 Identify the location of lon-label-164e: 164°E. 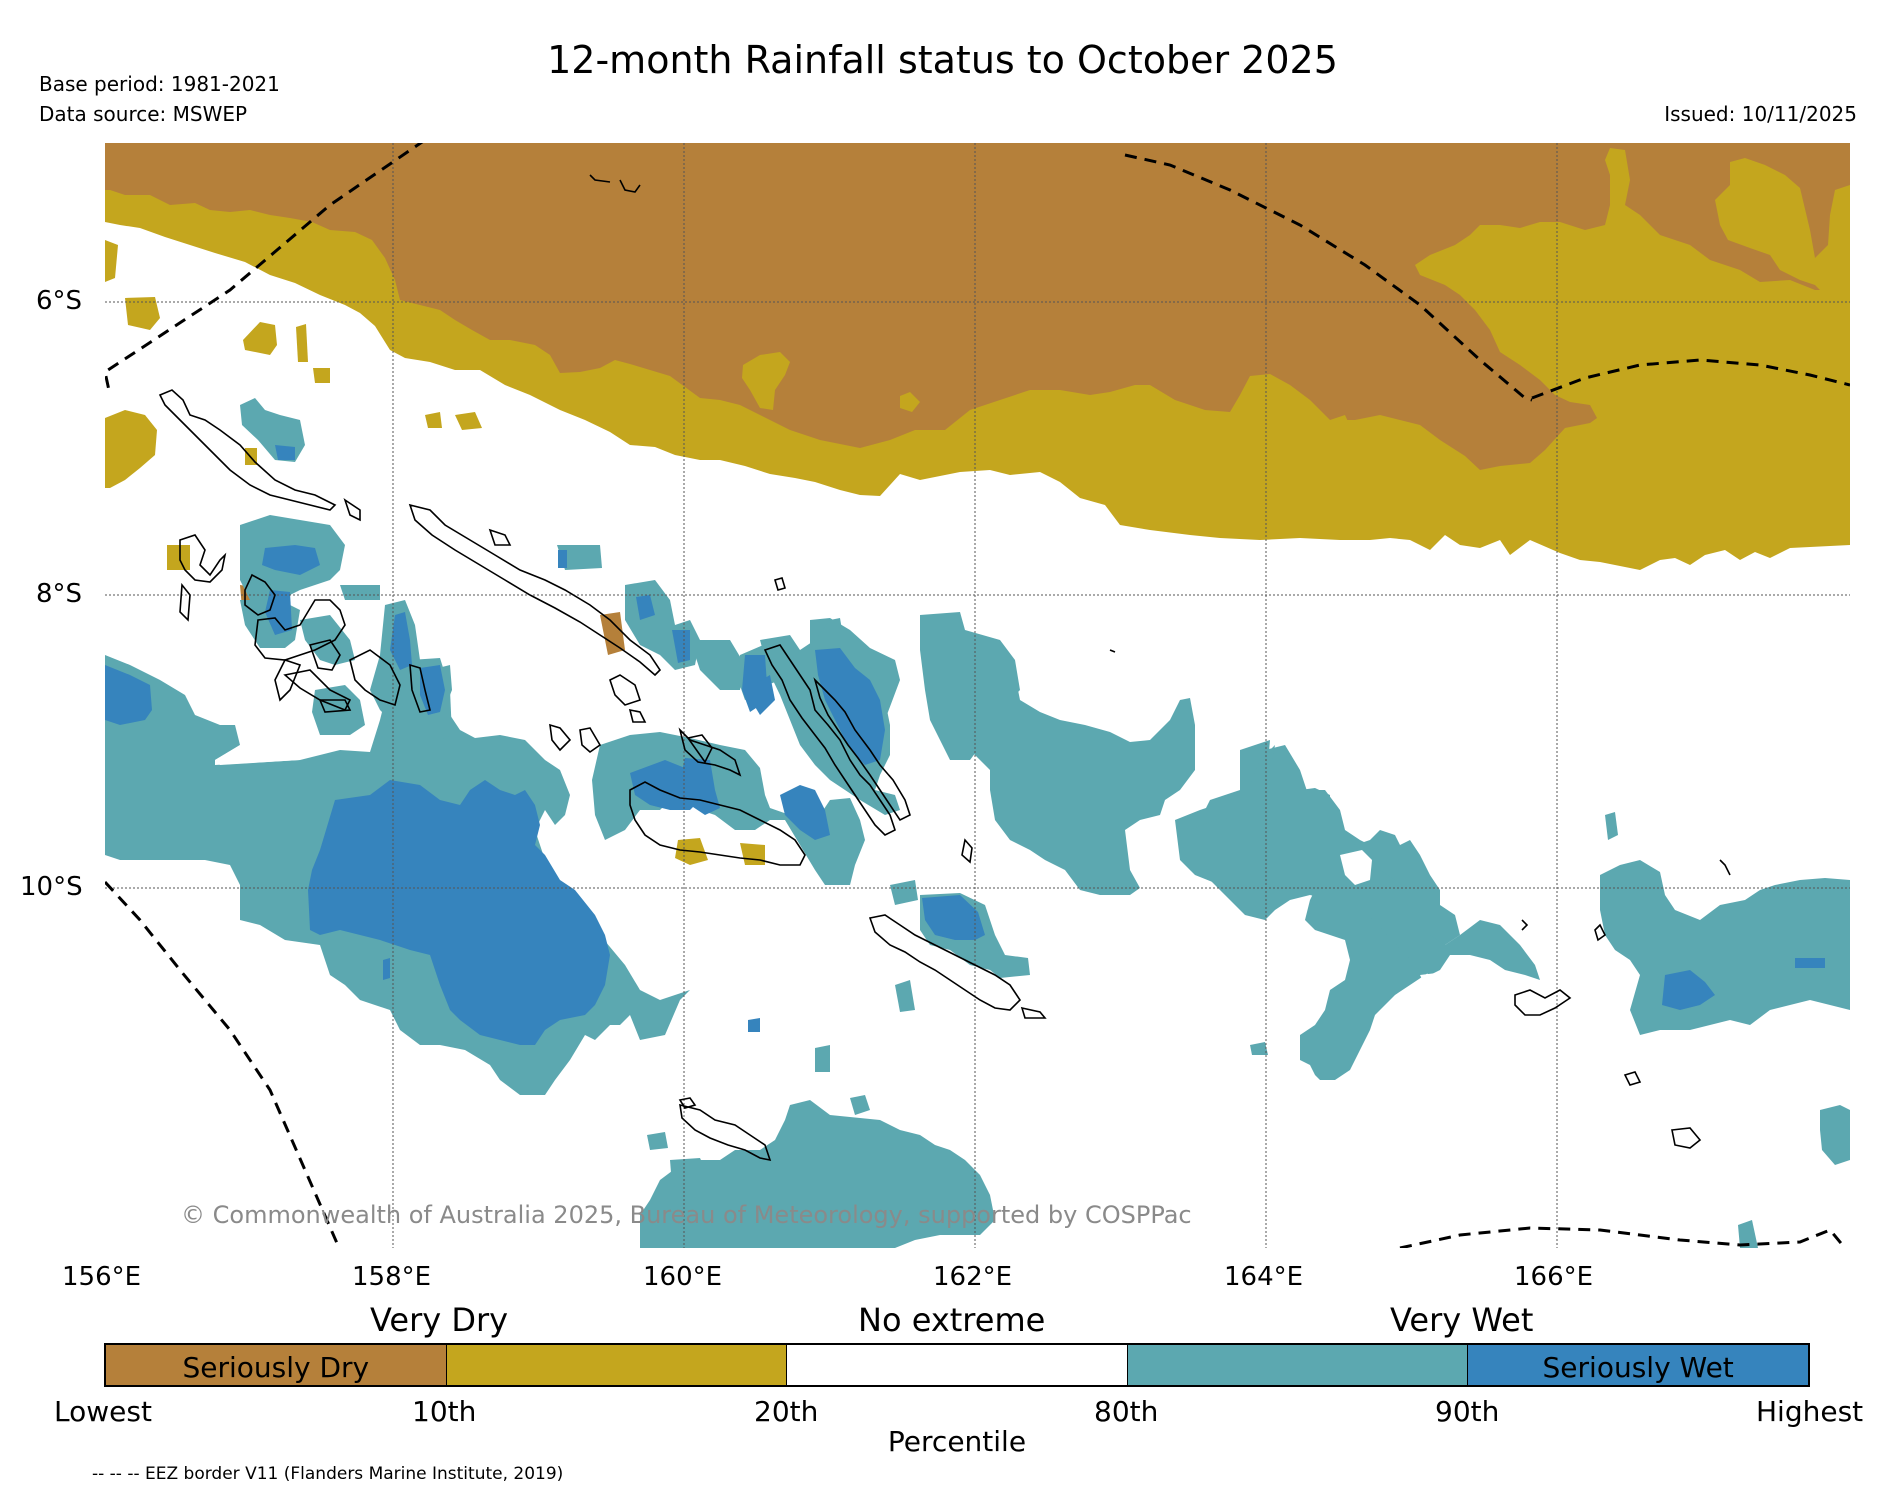
(1264, 1277).